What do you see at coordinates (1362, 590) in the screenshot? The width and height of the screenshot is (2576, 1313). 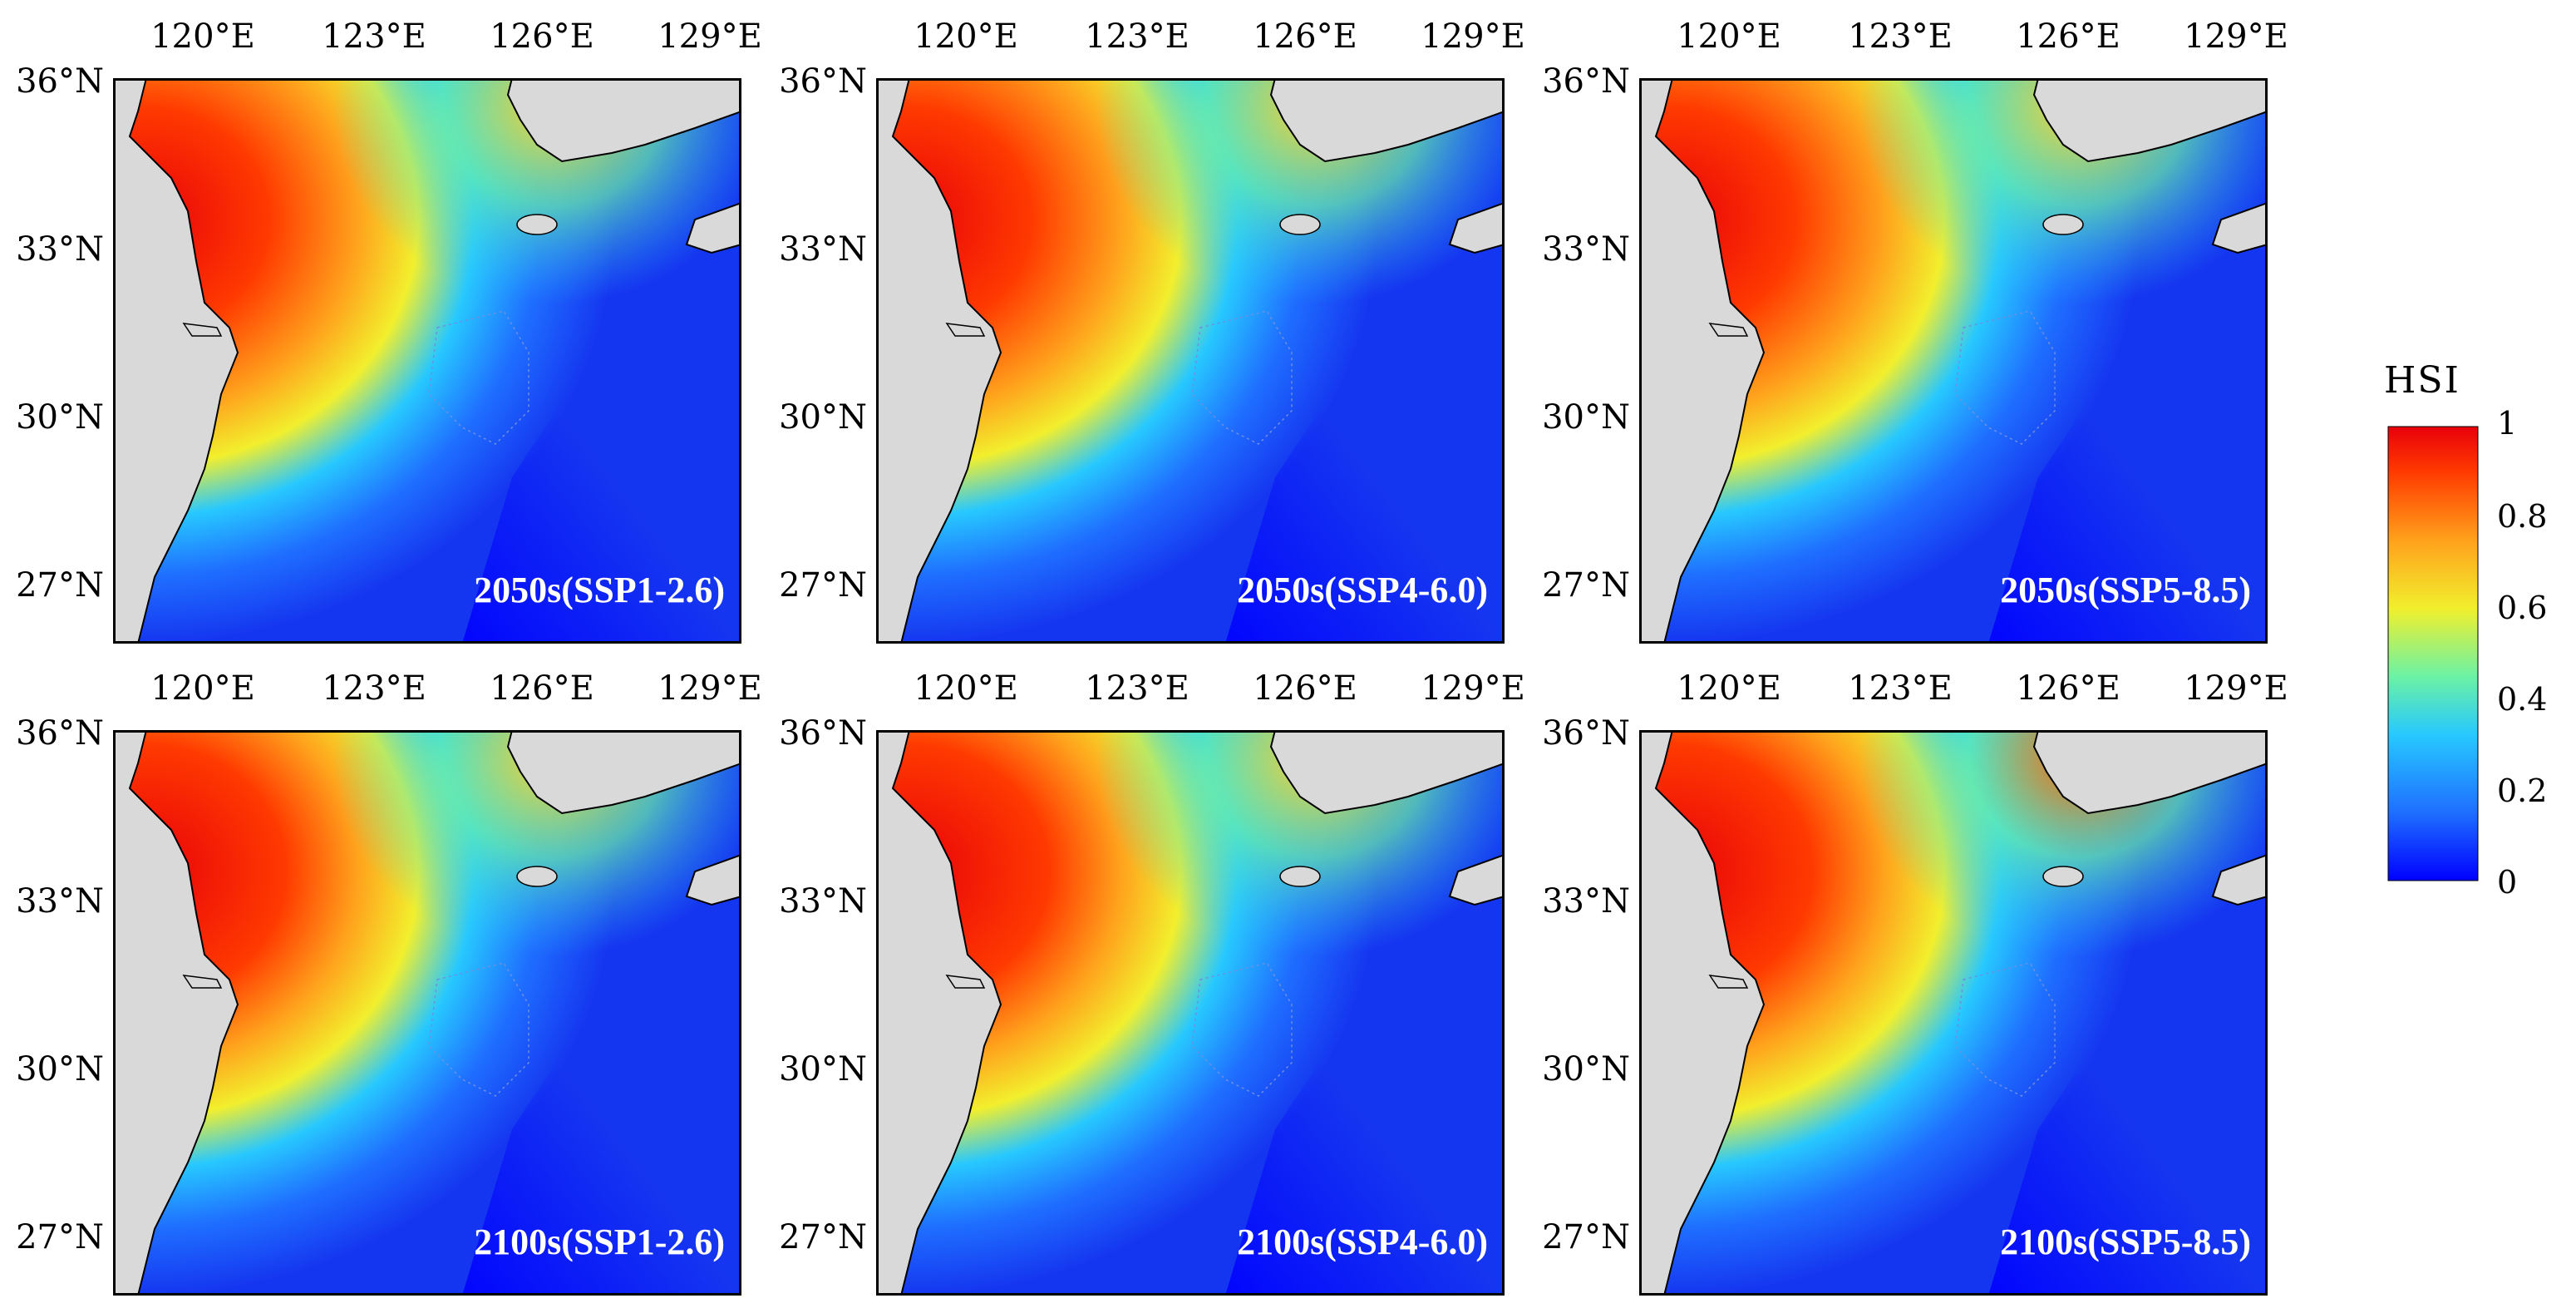 I see `panel-scenario-label: 2050s(SSP4-6.0)` at bounding box center [1362, 590].